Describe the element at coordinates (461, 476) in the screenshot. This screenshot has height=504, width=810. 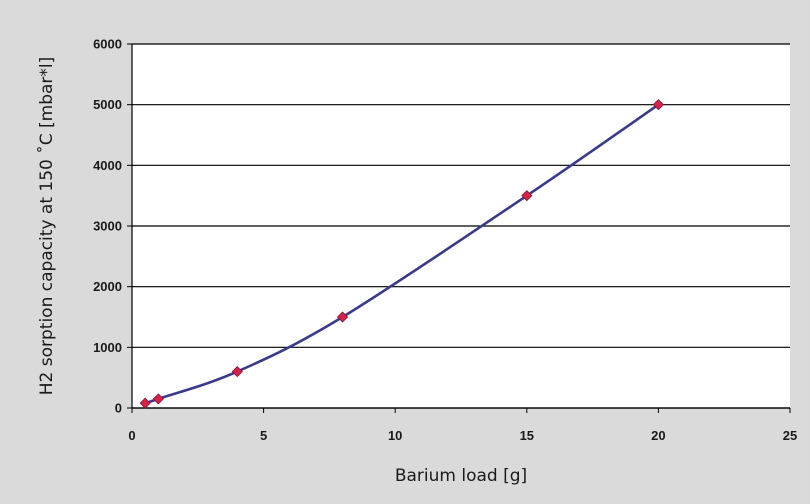
I see `x-axis-title: Barium load [g]` at that location.